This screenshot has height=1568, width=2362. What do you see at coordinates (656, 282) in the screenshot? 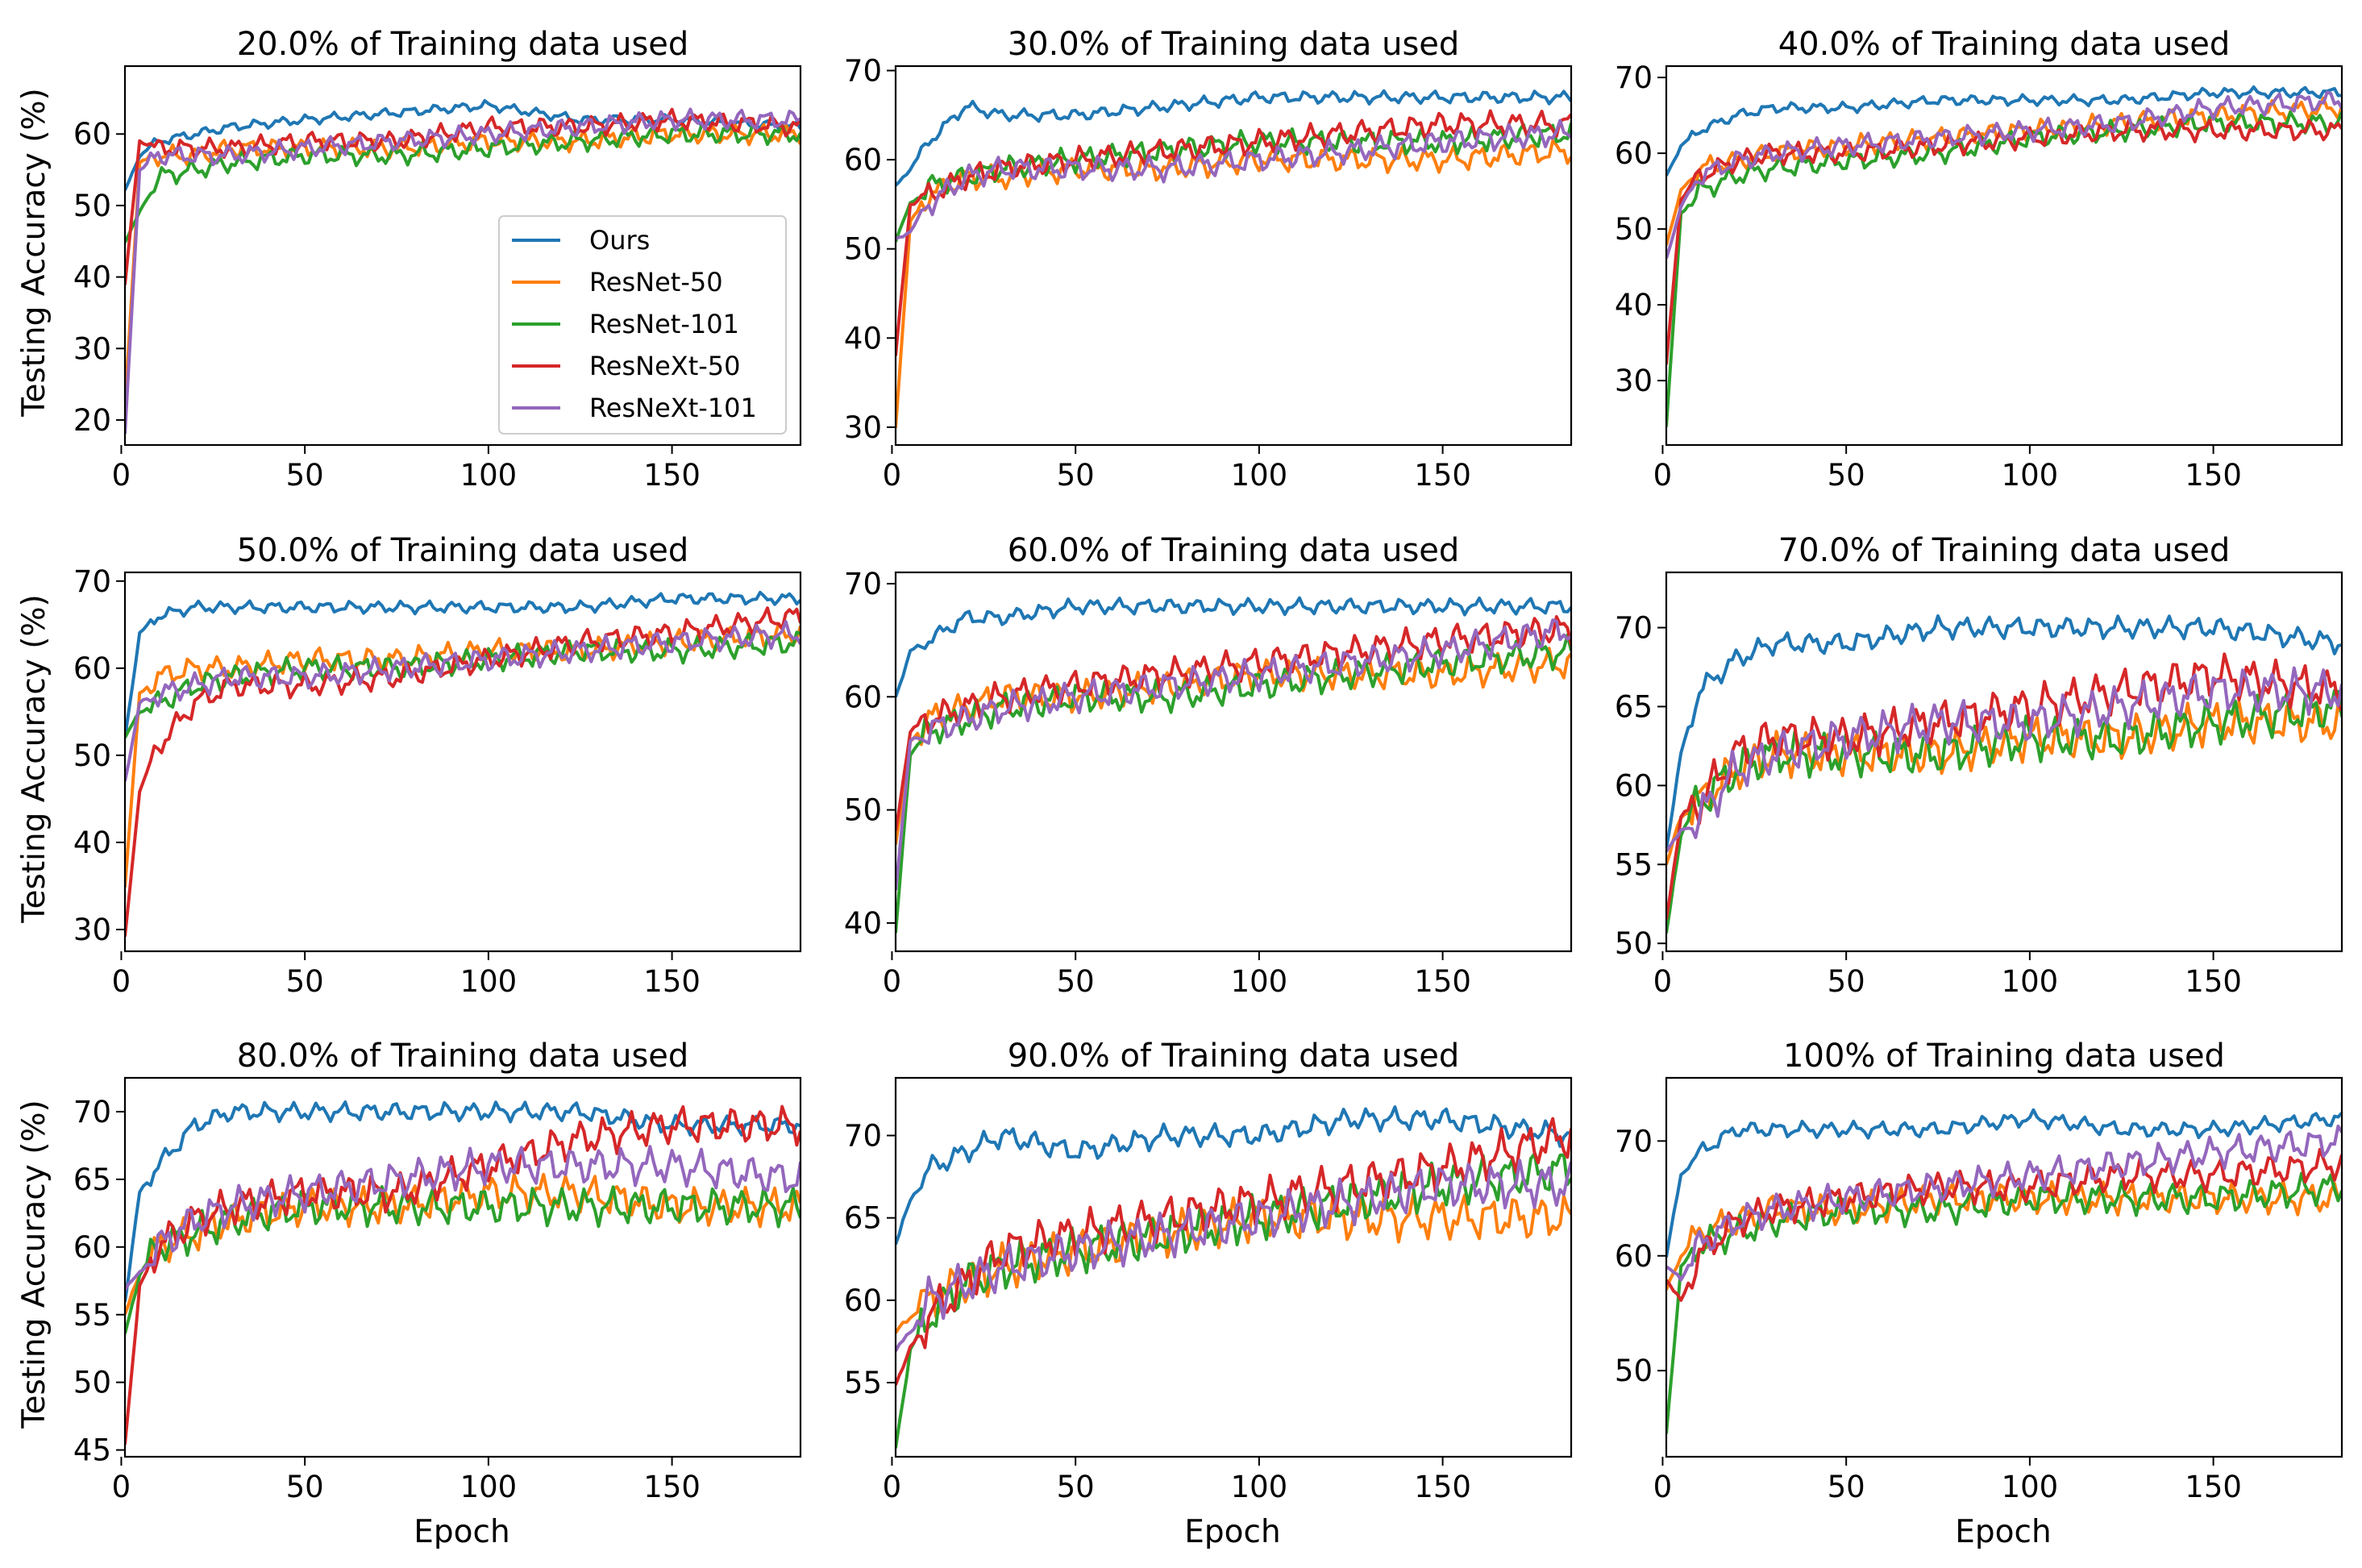
I see `legend-label: ResNet-50` at bounding box center [656, 282].